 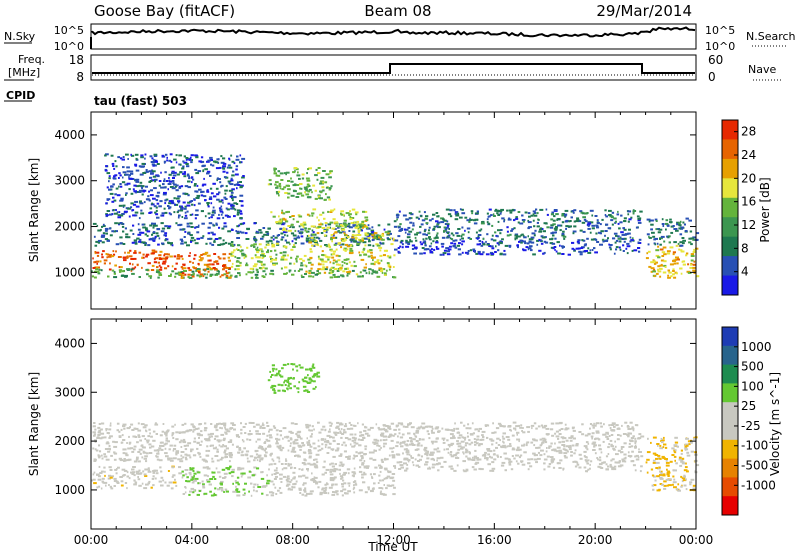 What do you see at coordinates (748, 202) in the screenshot?
I see `colorbar-tick-label: 16` at bounding box center [748, 202].